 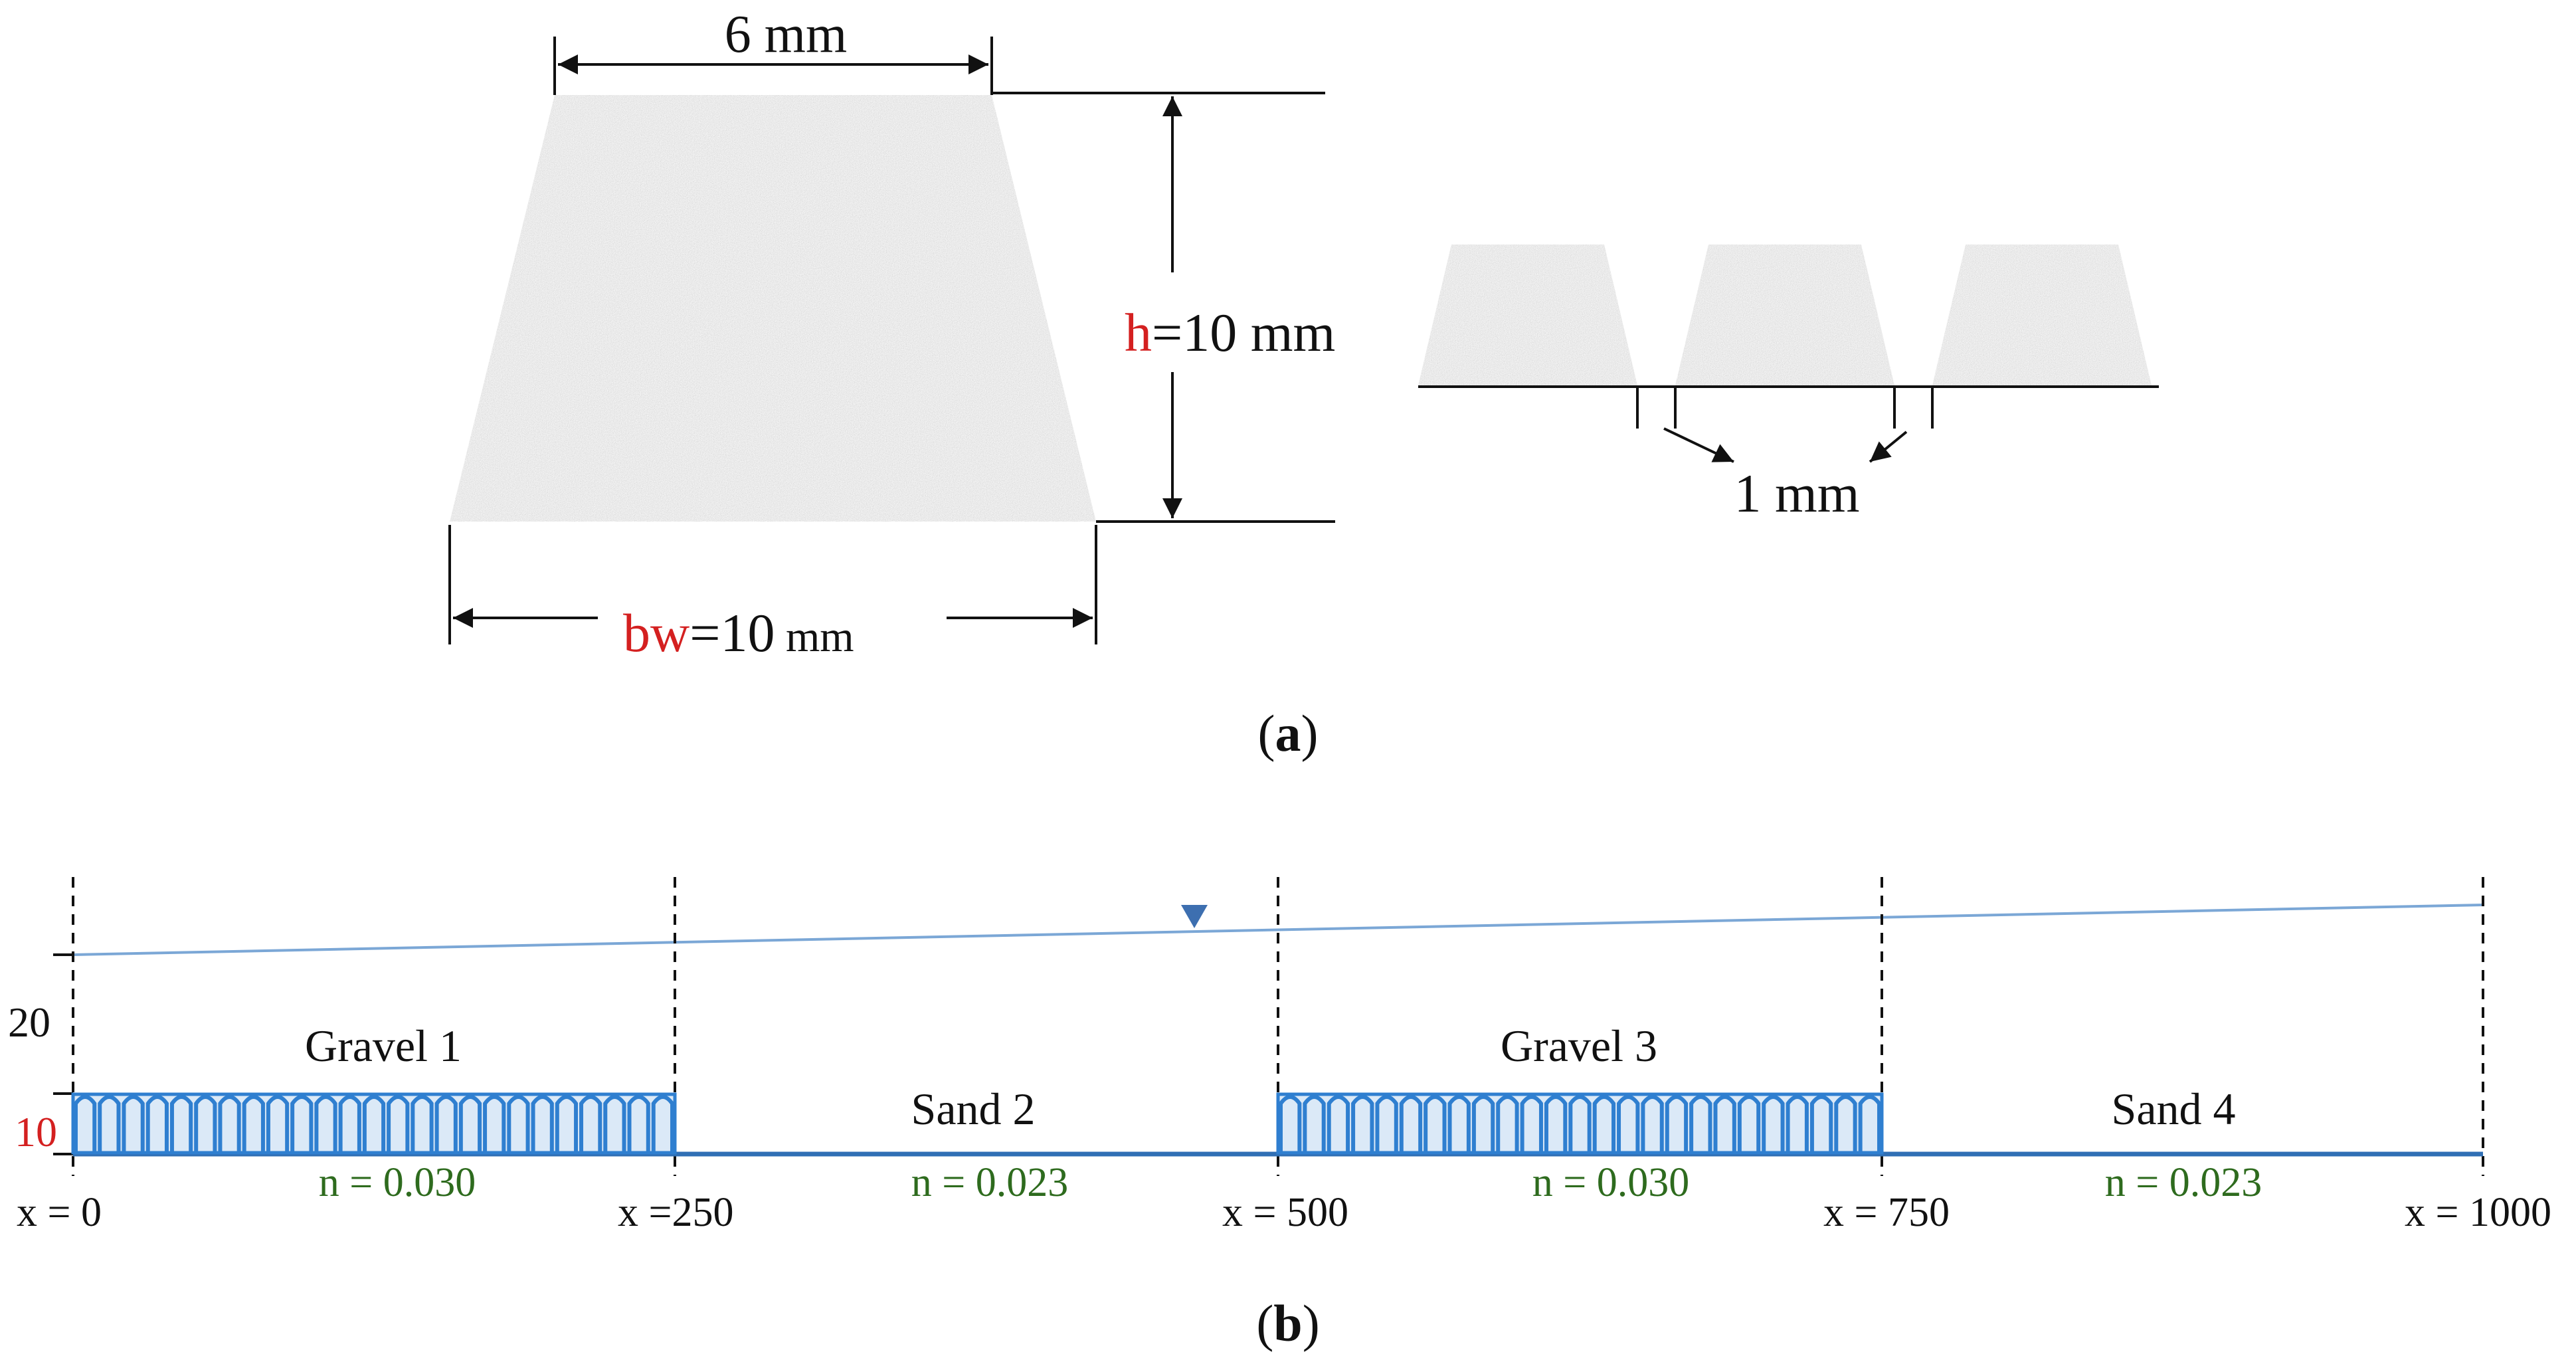 What do you see at coordinates (1285, 1212) in the screenshot?
I see `station-label-500: x = 500` at bounding box center [1285, 1212].